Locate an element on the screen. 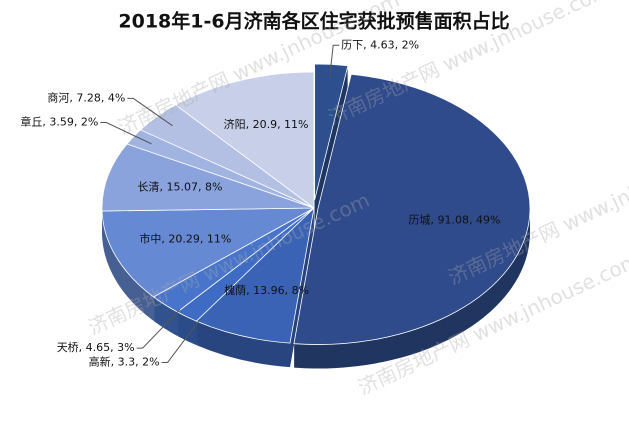 The height and width of the screenshot is (425, 629). data-label: 历城, 91.08, 49% is located at coordinates (455, 219).